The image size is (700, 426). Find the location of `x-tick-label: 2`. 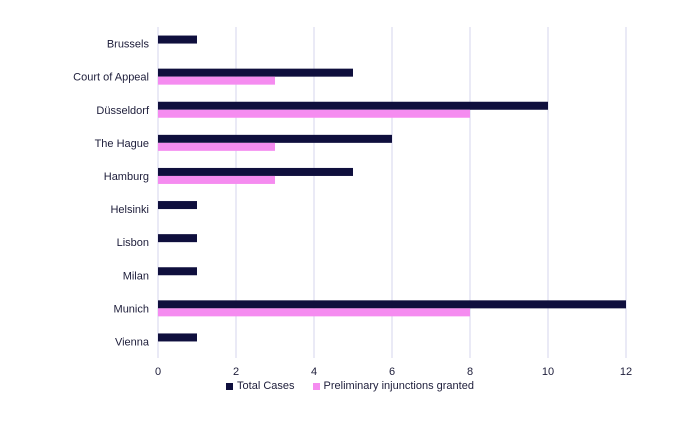

x-tick-label: 2 is located at coordinates (236, 372).